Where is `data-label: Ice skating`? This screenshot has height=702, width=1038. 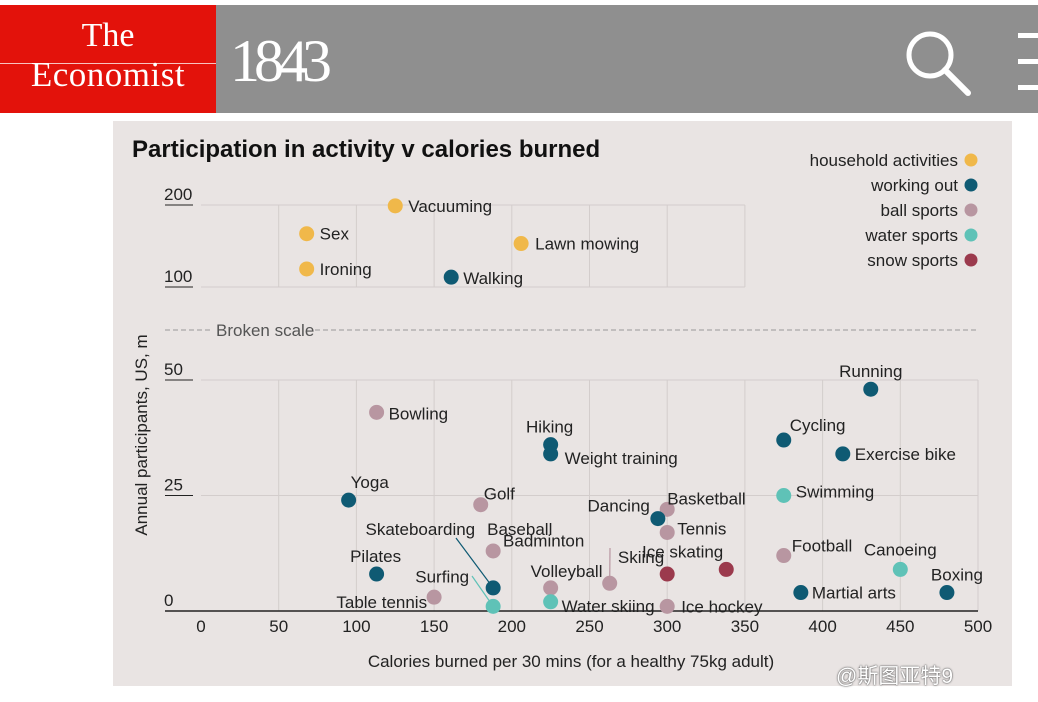 data-label: Ice skating is located at coordinates (682, 551).